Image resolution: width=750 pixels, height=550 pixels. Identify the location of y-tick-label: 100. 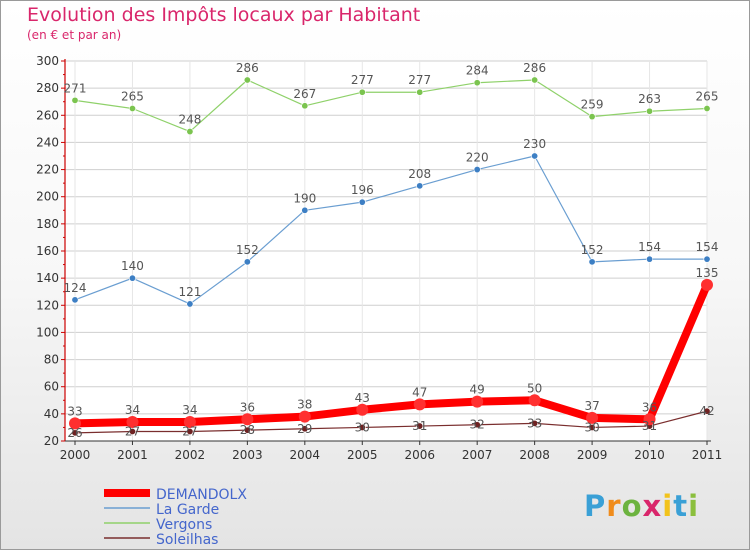
(47, 332).